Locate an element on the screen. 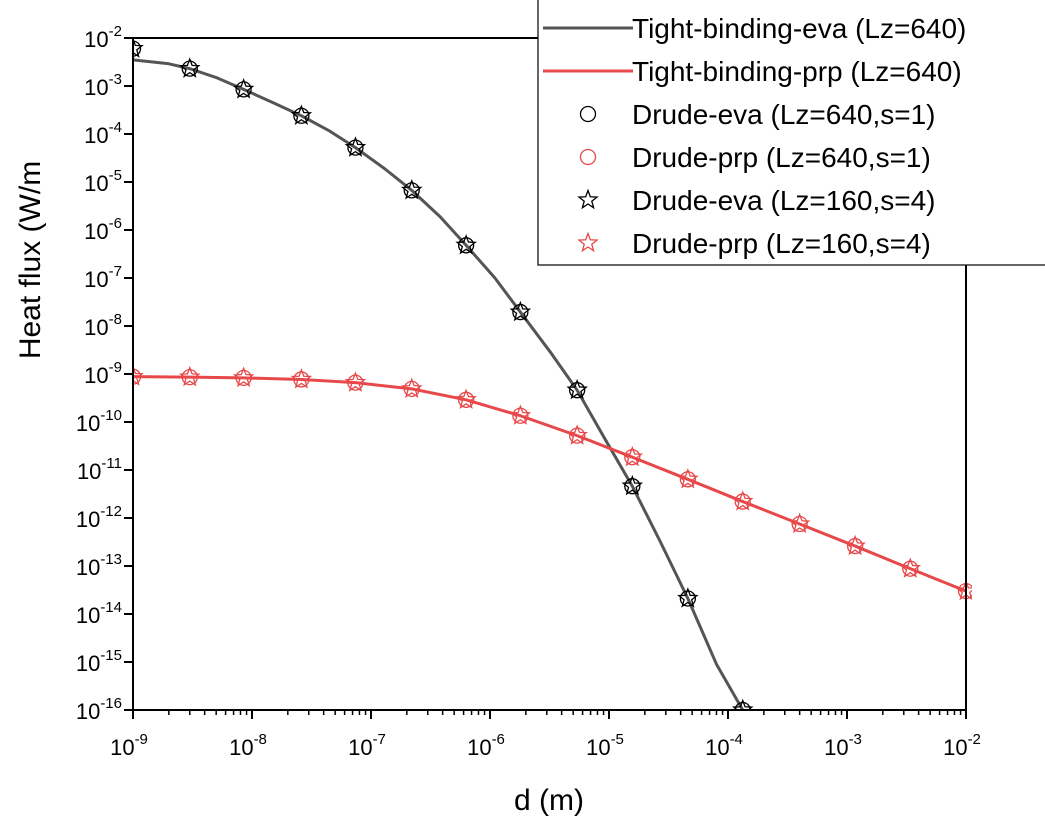 This screenshot has width=1045, height=821. legend-label-3: Drude-prp (Lz=640,s=1) is located at coordinates (781, 157).